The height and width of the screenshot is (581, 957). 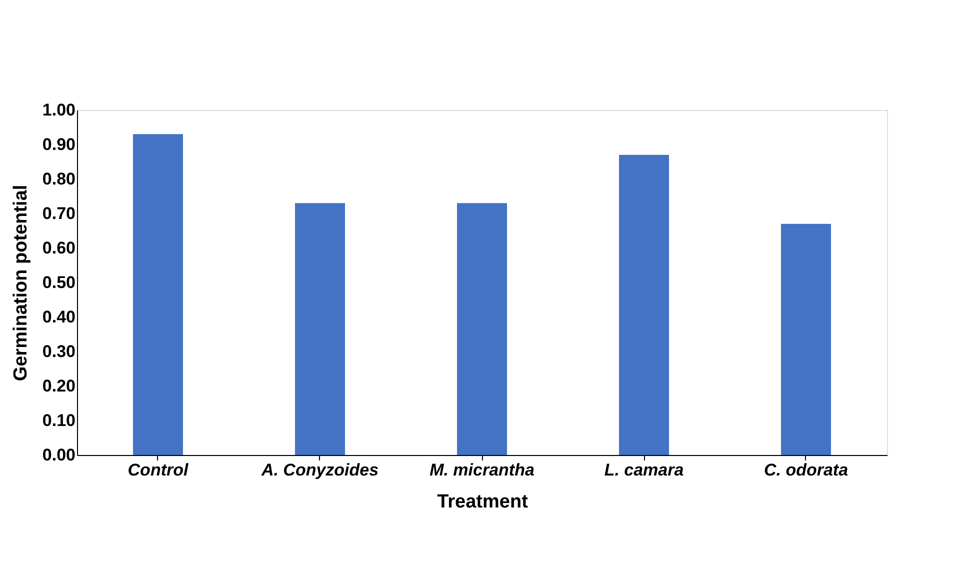 What do you see at coordinates (59, 317) in the screenshot?
I see `y-tick-label: 0.40` at bounding box center [59, 317].